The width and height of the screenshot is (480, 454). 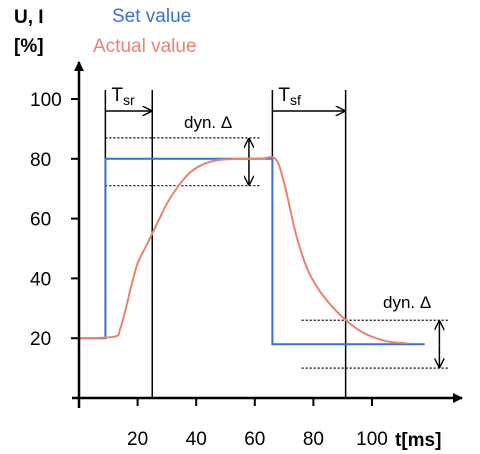 I want to click on tsr-label: Tsr, so click(x=123, y=96).